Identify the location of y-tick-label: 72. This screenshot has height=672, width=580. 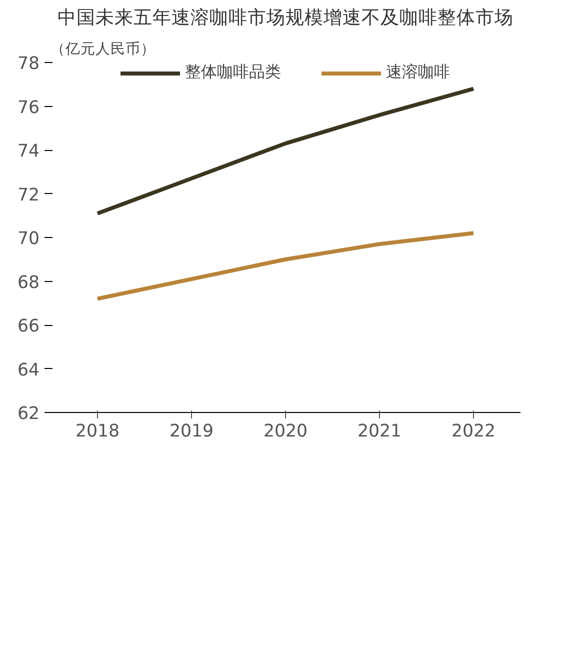
(28, 195).